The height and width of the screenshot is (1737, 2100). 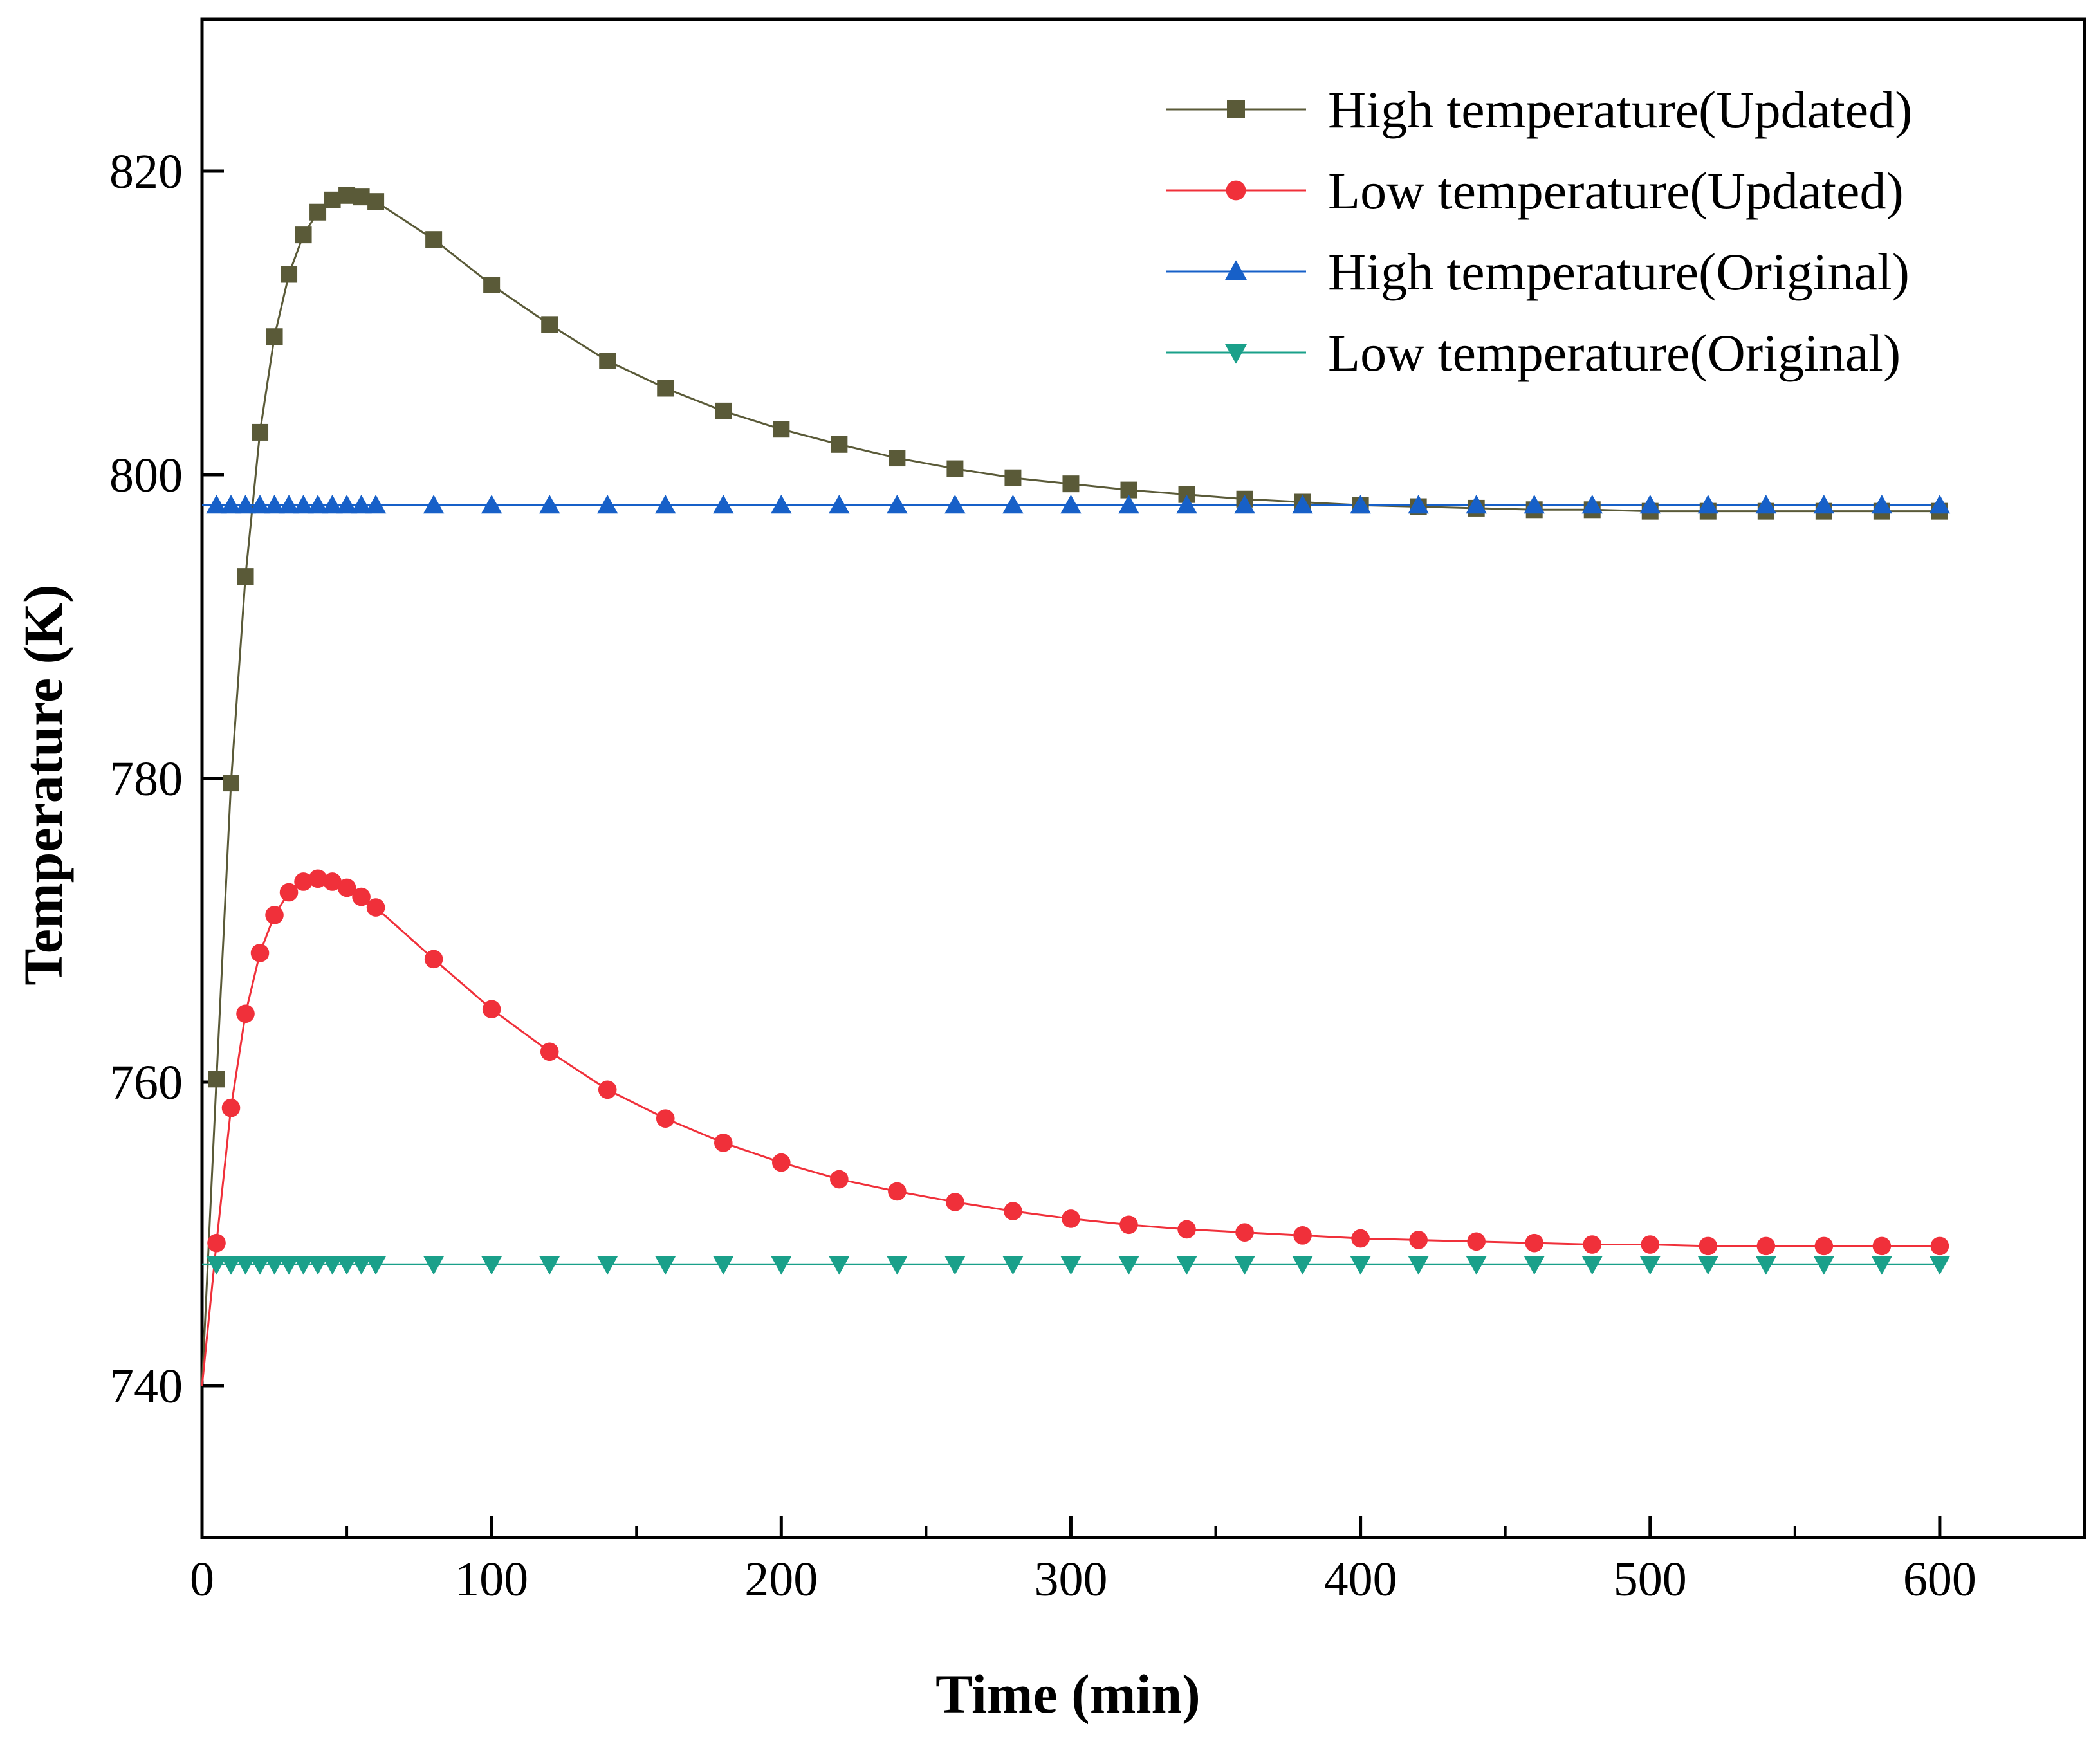 I want to click on x-tick-label: 400, so click(x=1361, y=1579).